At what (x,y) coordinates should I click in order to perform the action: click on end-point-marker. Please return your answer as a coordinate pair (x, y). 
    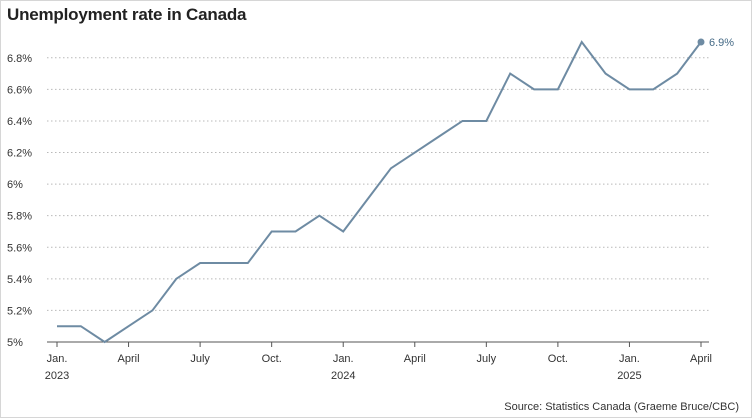
    Looking at the image, I should click on (701, 42).